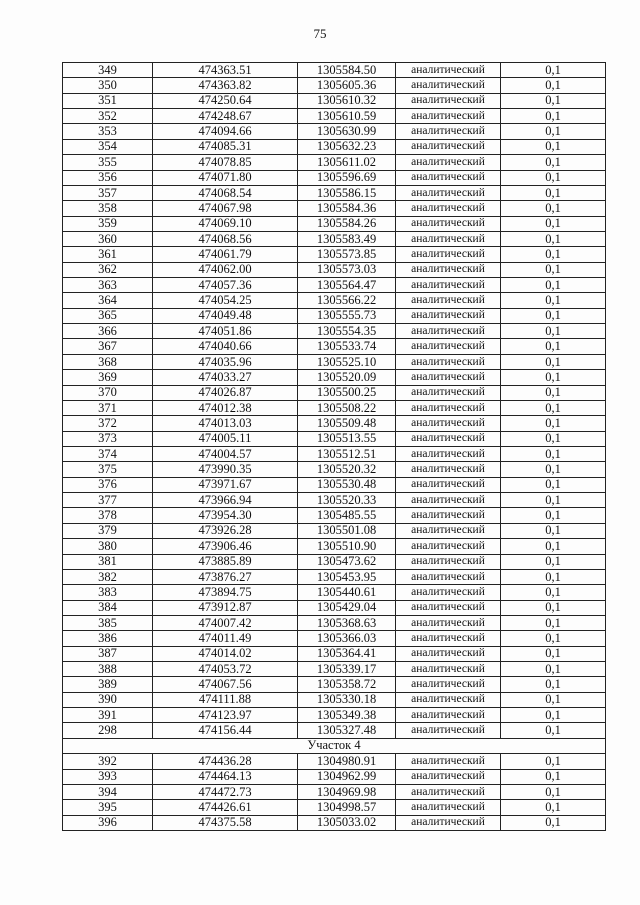 The height and width of the screenshot is (905, 640). I want to click on y-coordinate-cell: 1305520.32, so click(346, 469).